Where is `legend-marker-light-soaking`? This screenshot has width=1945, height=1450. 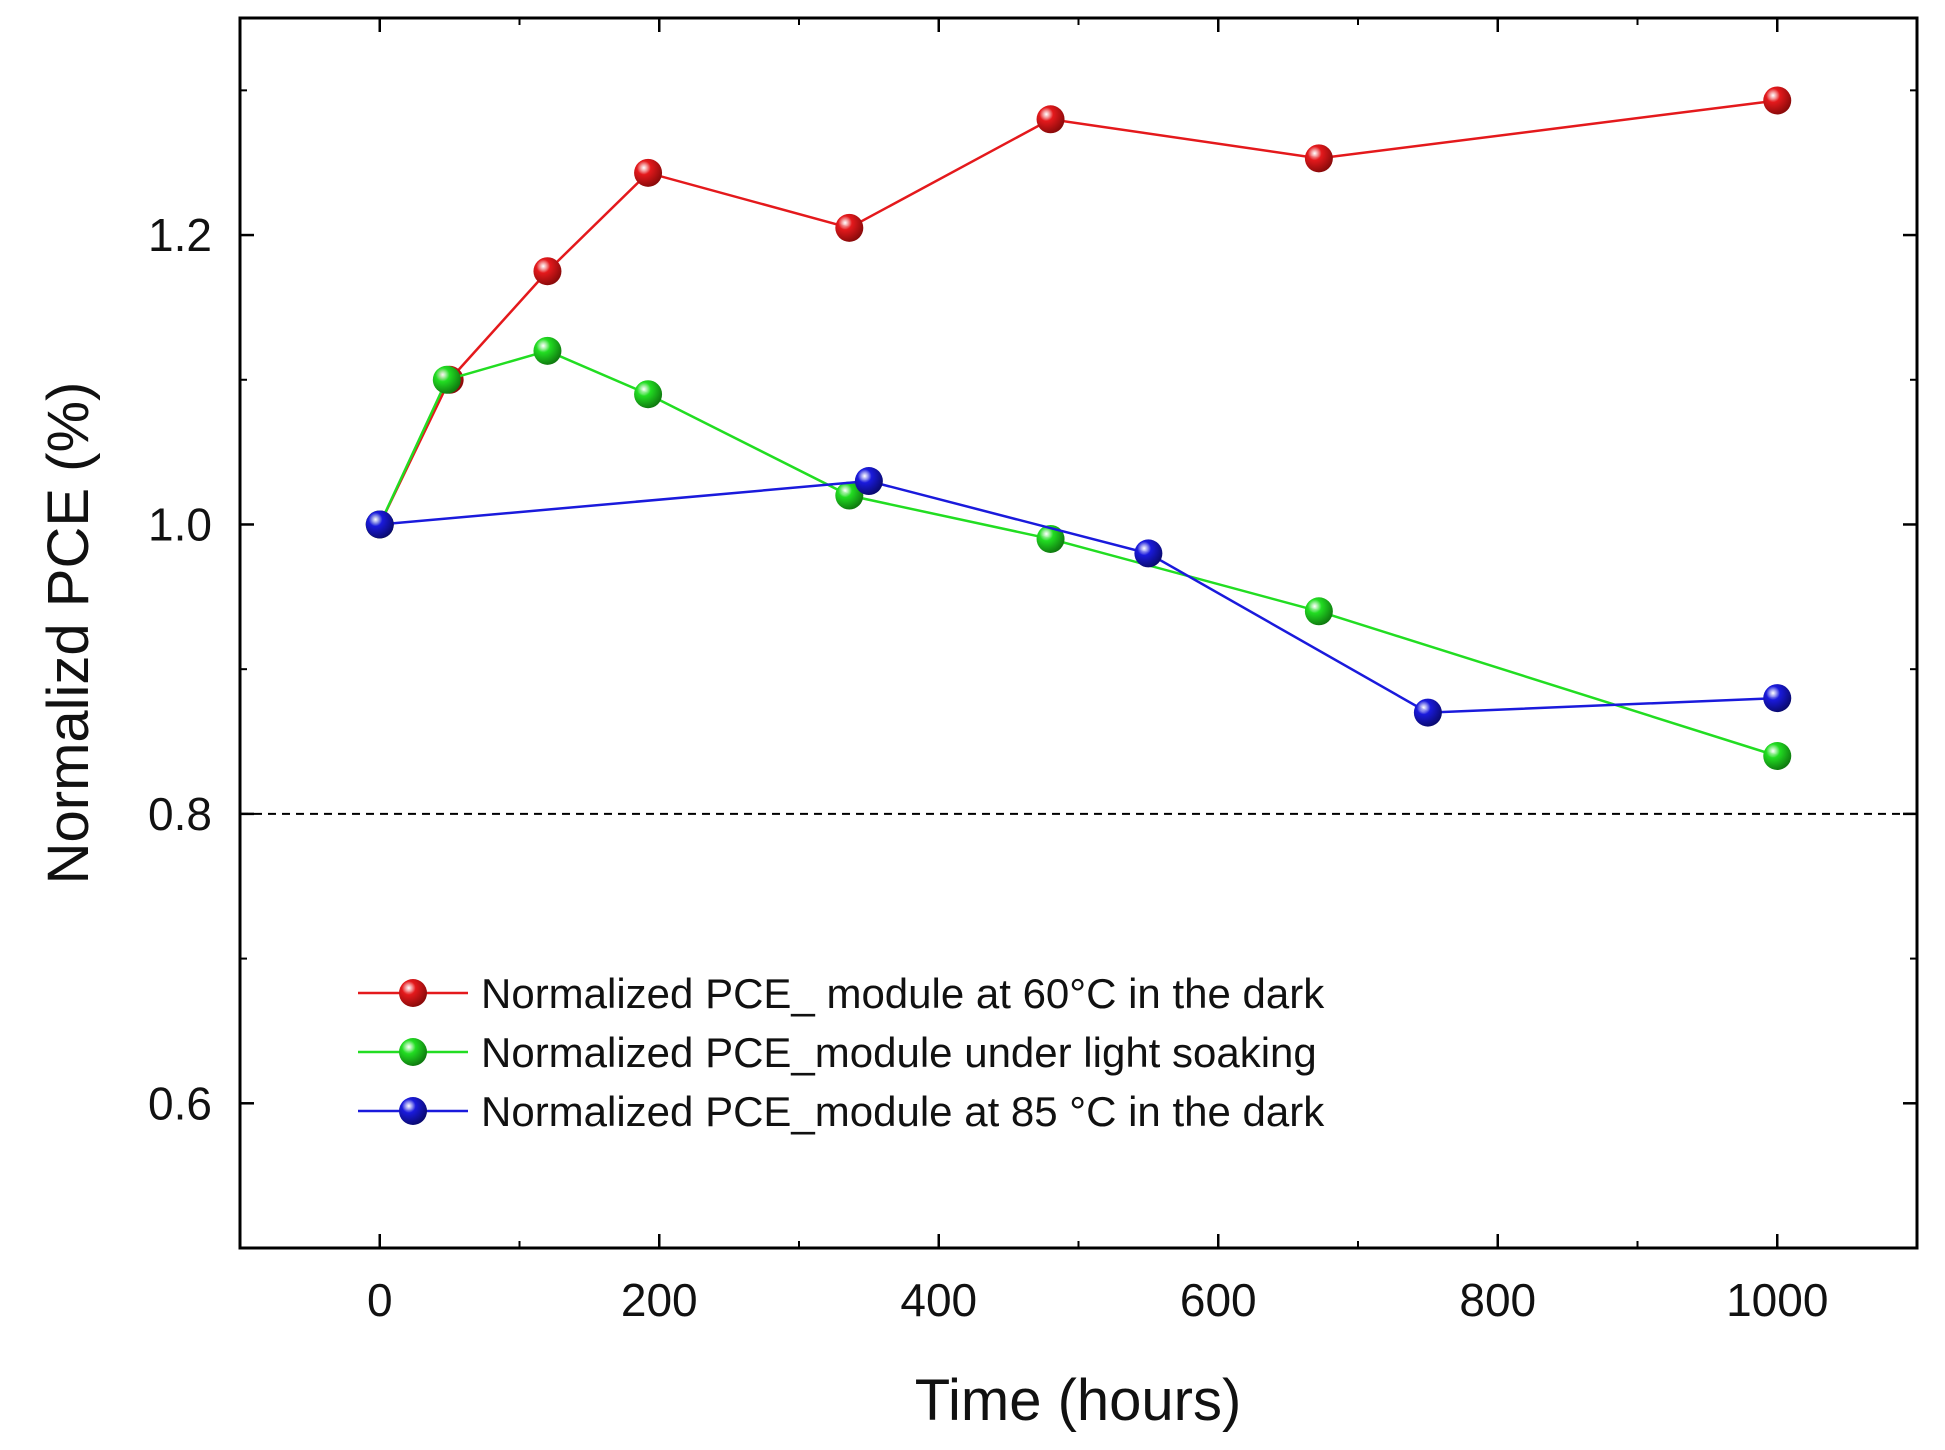 legend-marker-light-soaking is located at coordinates (413, 1052).